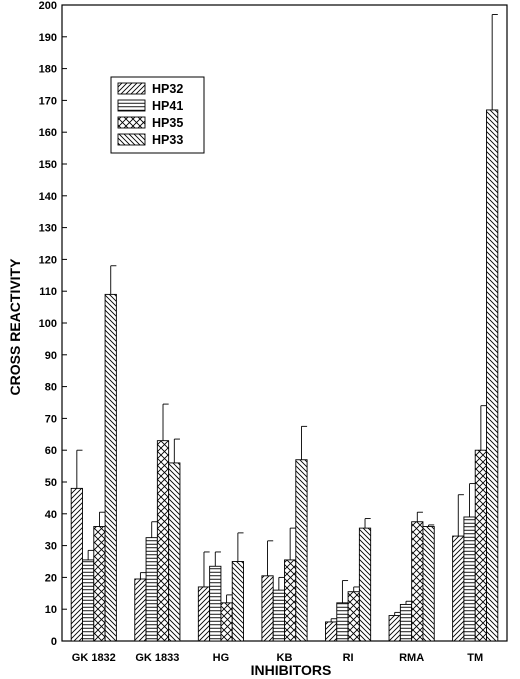  Describe the element at coordinates (48, 38) in the screenshot. I see `y-tick-label: 190` at that location.